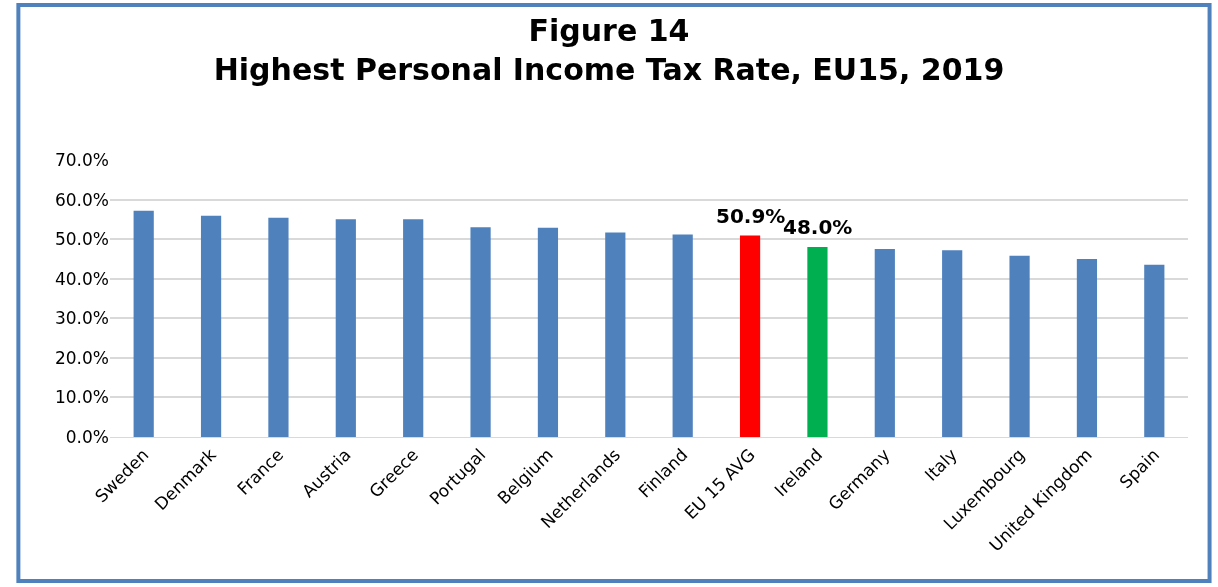 This screenshot has height=587, width=1218. Describe the element at coordinates (81, 278) in the screenshot. I see `y-tick-label: 40.0%` at that location.